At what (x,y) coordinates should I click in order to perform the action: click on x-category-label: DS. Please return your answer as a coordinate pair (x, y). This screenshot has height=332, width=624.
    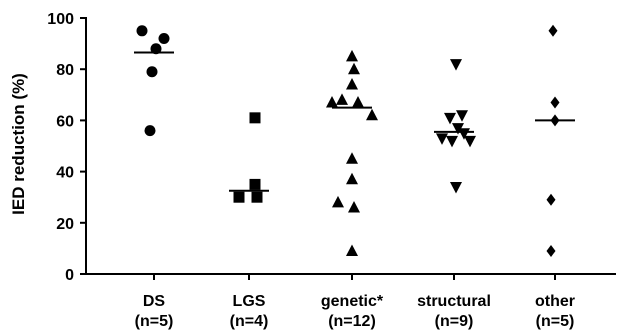
    Looking at the image, I should click on (154, 301).